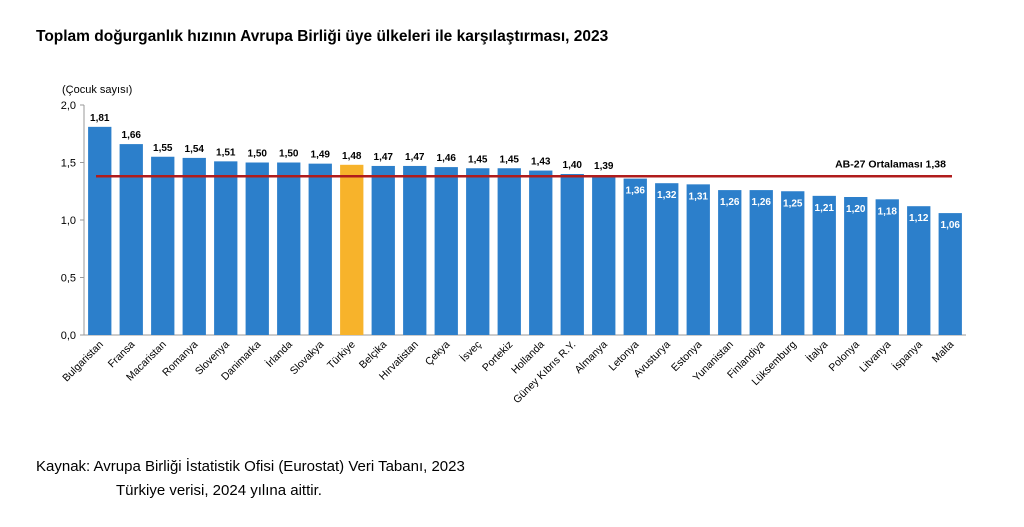 The height and width of the screenshot is (527, 1024). Describe the element at coordinates (132, 135) in the screenshot. I see `value-label: 1,66` at that location.